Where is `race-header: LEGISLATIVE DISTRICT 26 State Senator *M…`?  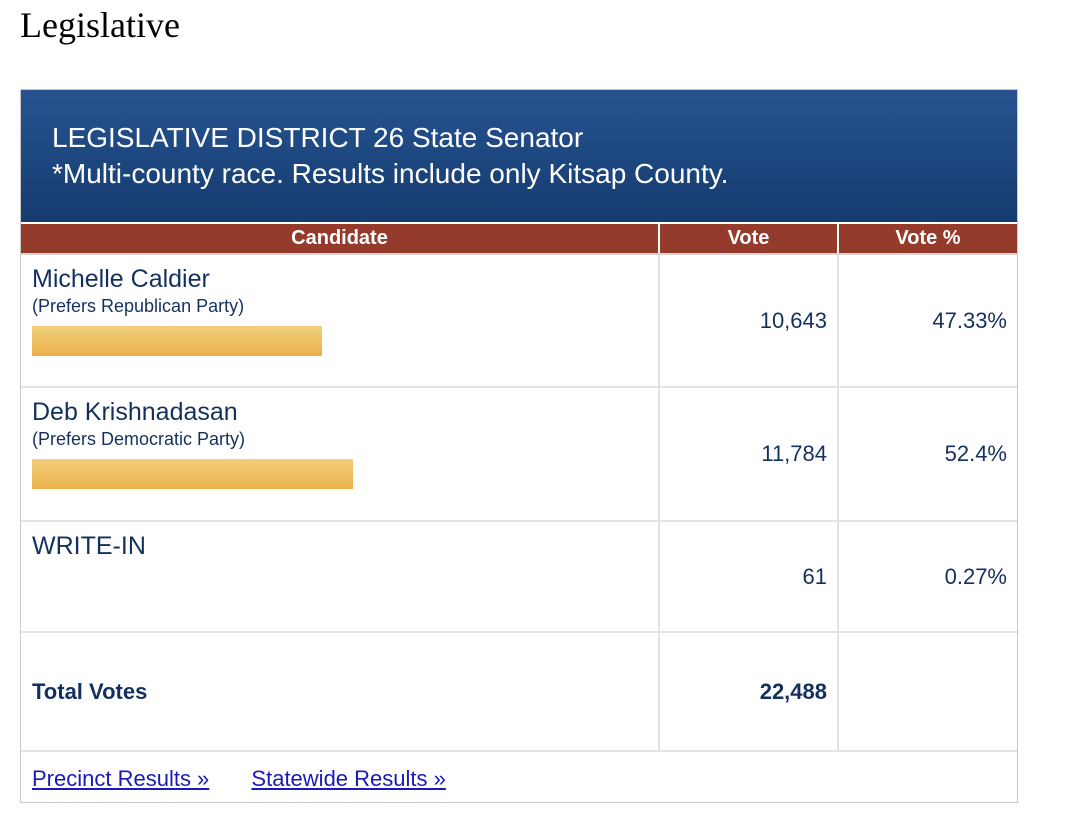 race-header: LEGISLATIVE DISTRICT 26 State Senator *M… is located at coordinates (519, 156).